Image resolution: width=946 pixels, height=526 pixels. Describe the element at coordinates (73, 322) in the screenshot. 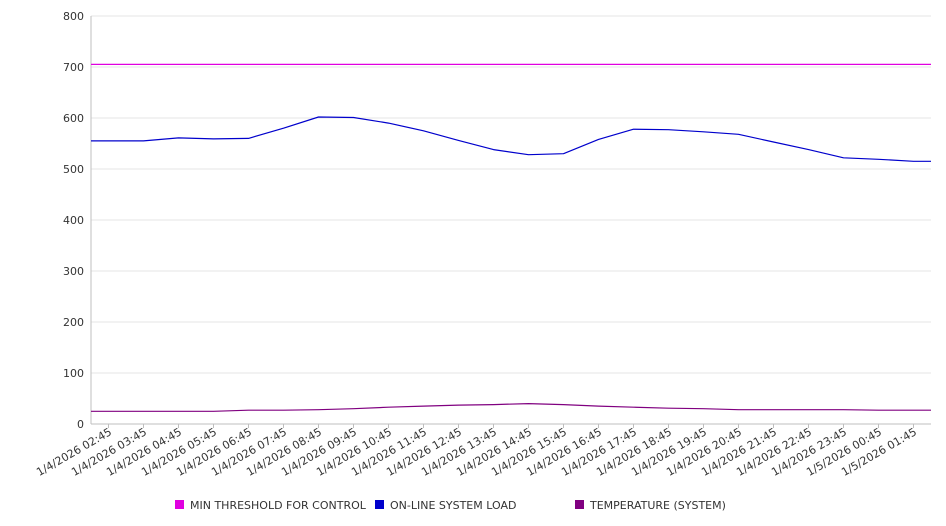

I see `y-tick-label: 200` at that location.